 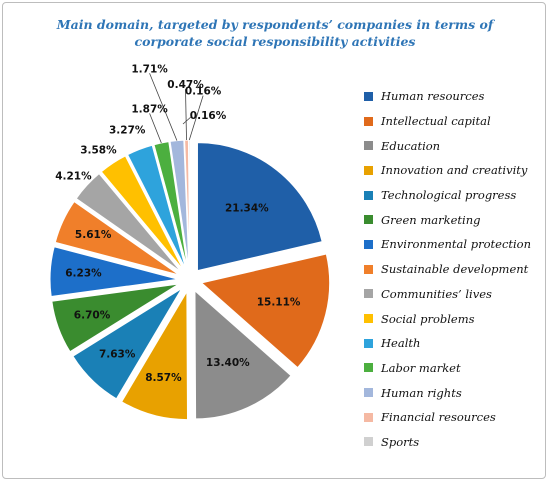 What do you see at coordinates (149, 69) in the screenshot?
I see `data-label: 1.71%` at bounding box center [149, 69].